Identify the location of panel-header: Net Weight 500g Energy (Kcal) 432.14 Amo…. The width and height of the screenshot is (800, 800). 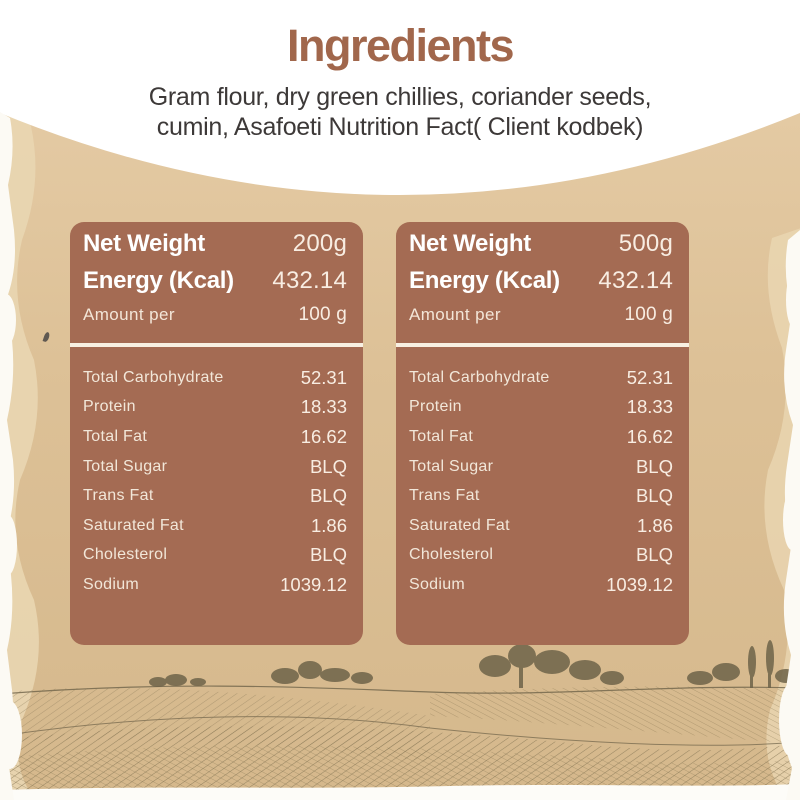
(541, 284).